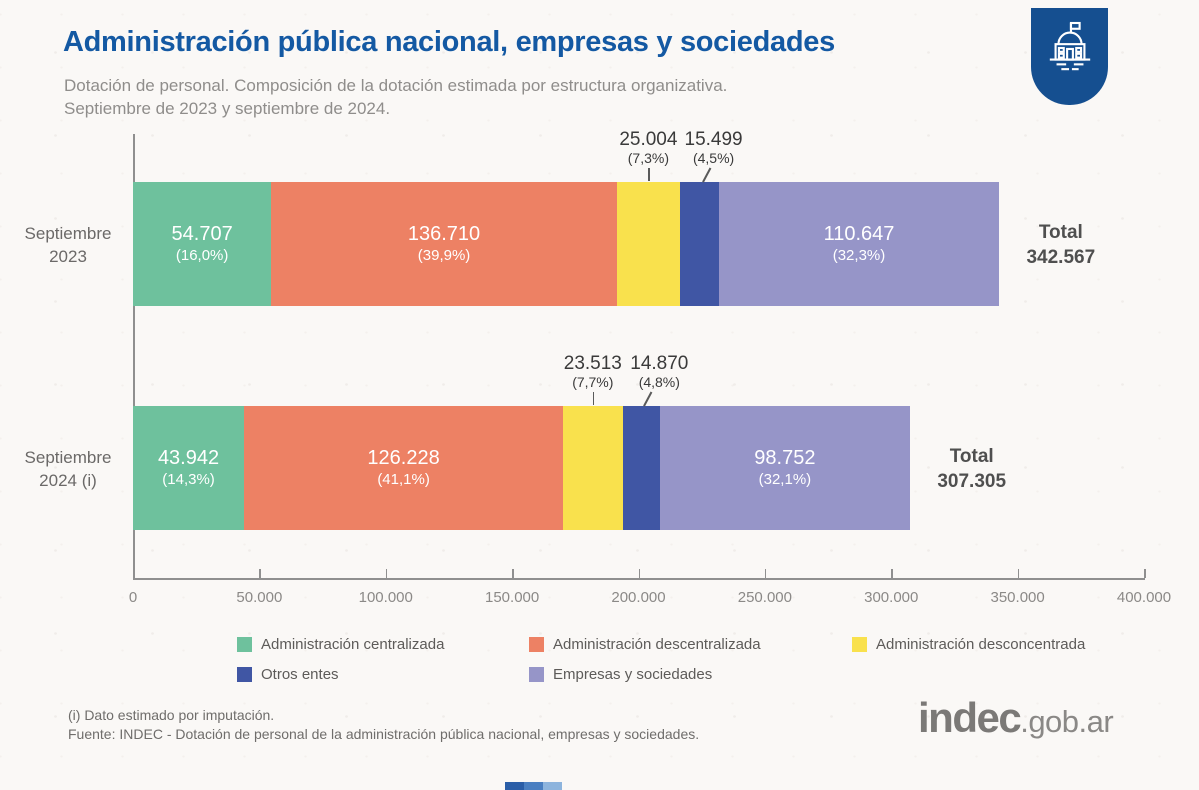 This screenshot has height=790, width=1199. Describe the element at coordinates (1069, 46) in the screenshot. I see `government-building-icon` at that location.